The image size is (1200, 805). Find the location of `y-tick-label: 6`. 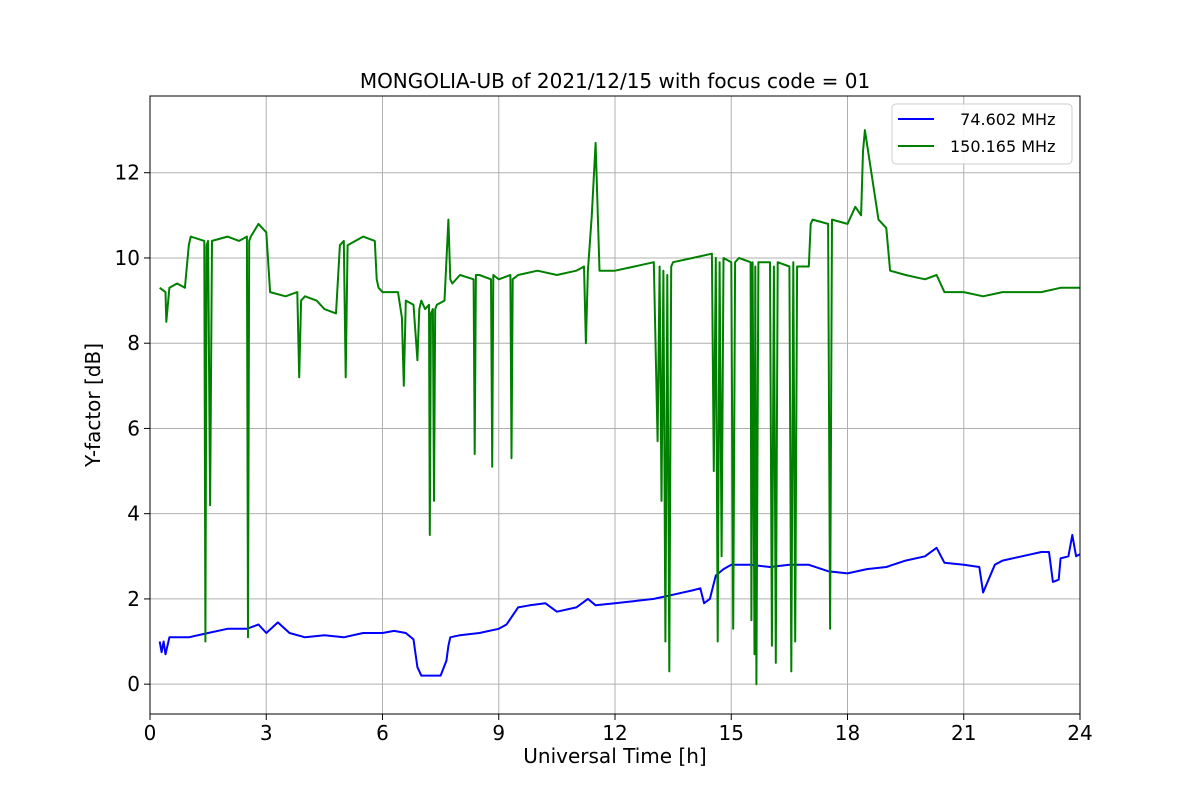

y-tick-label: 6 is located at coordinates (133, 428).